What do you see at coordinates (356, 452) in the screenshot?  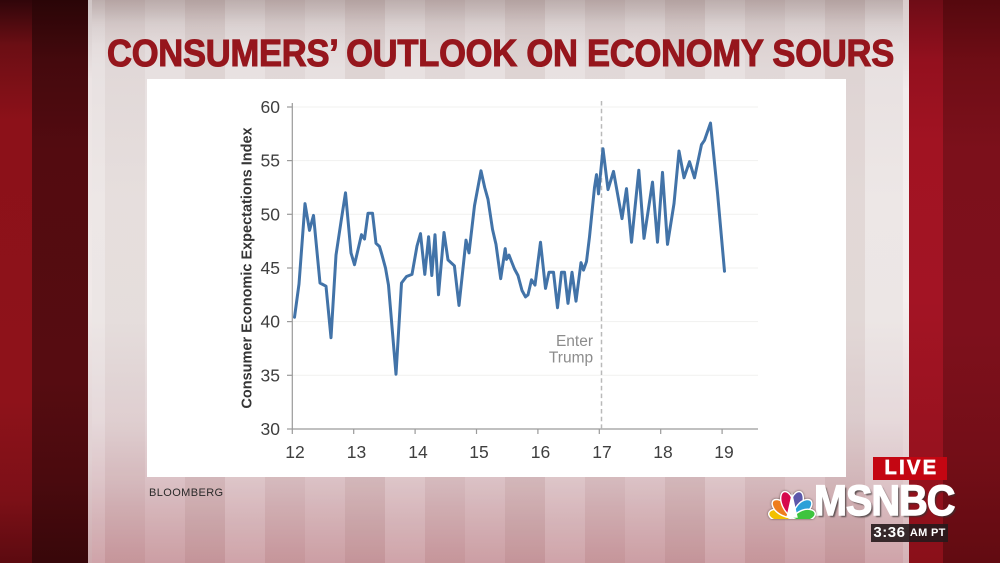 I see `svg-text: 13` at bounding box center [356, 452].